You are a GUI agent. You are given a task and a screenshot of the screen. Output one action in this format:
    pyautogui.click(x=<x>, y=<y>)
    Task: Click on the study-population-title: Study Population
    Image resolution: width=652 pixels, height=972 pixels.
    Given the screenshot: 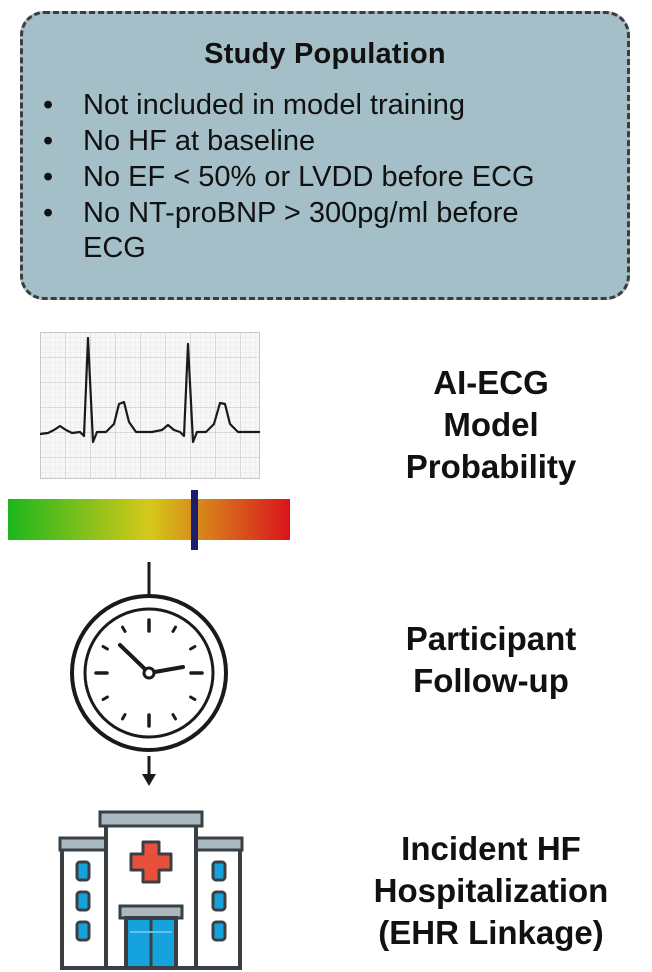 What is the action you would take?
    pyautogui.click(x=325, y=54)
    